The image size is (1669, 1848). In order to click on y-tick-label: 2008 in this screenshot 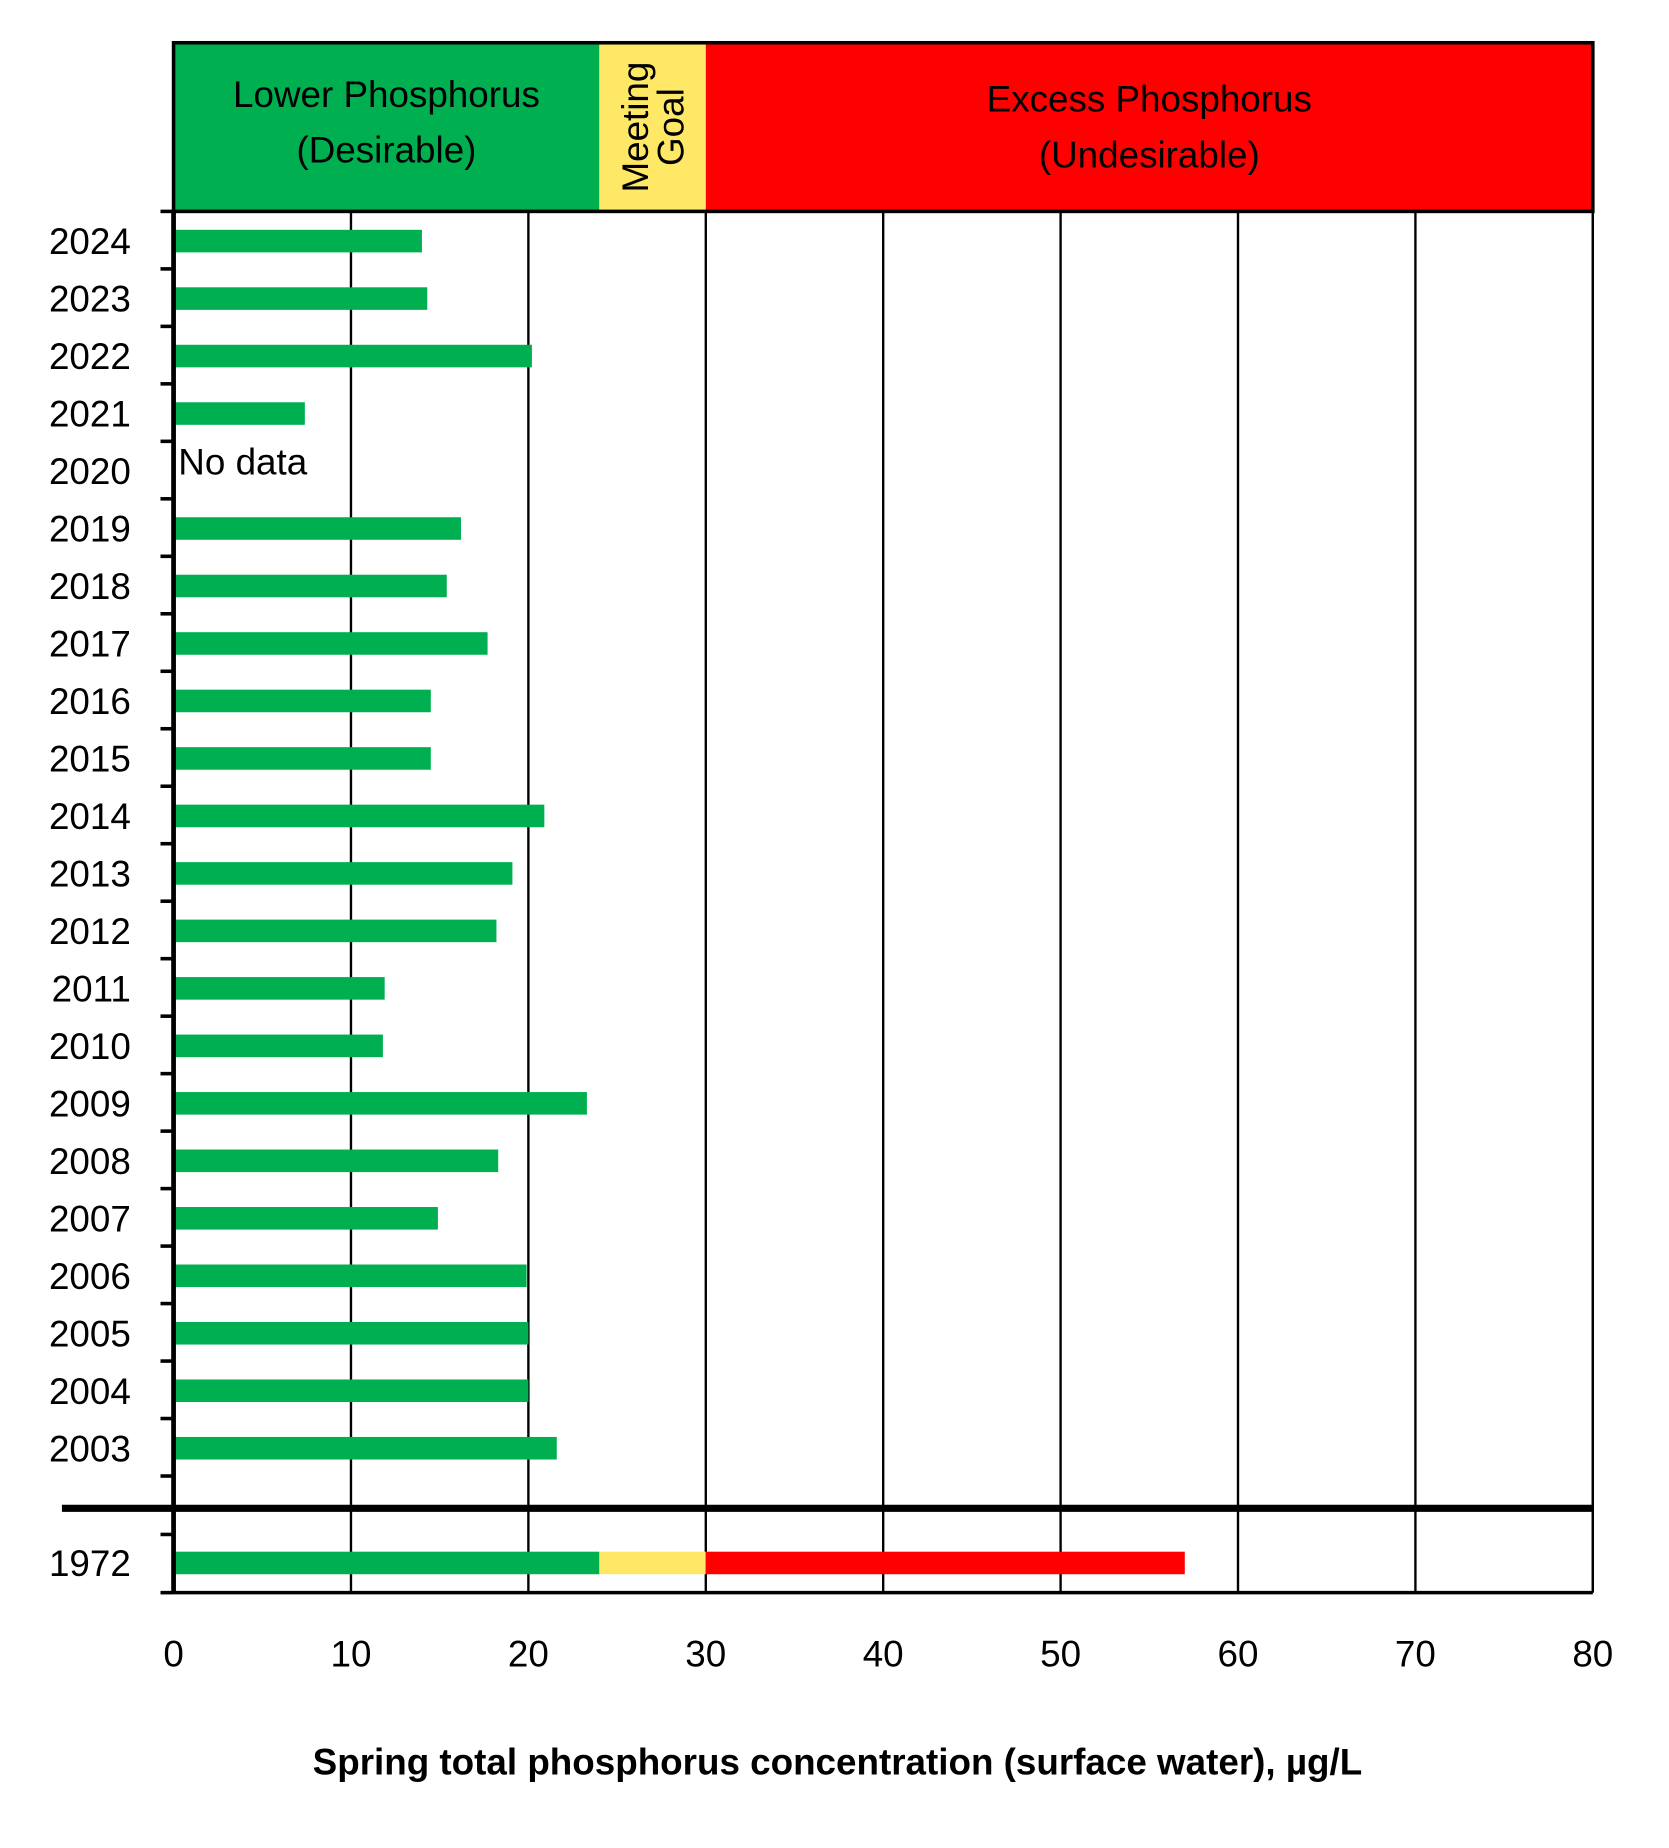, I will do `click(90, 1161)`.